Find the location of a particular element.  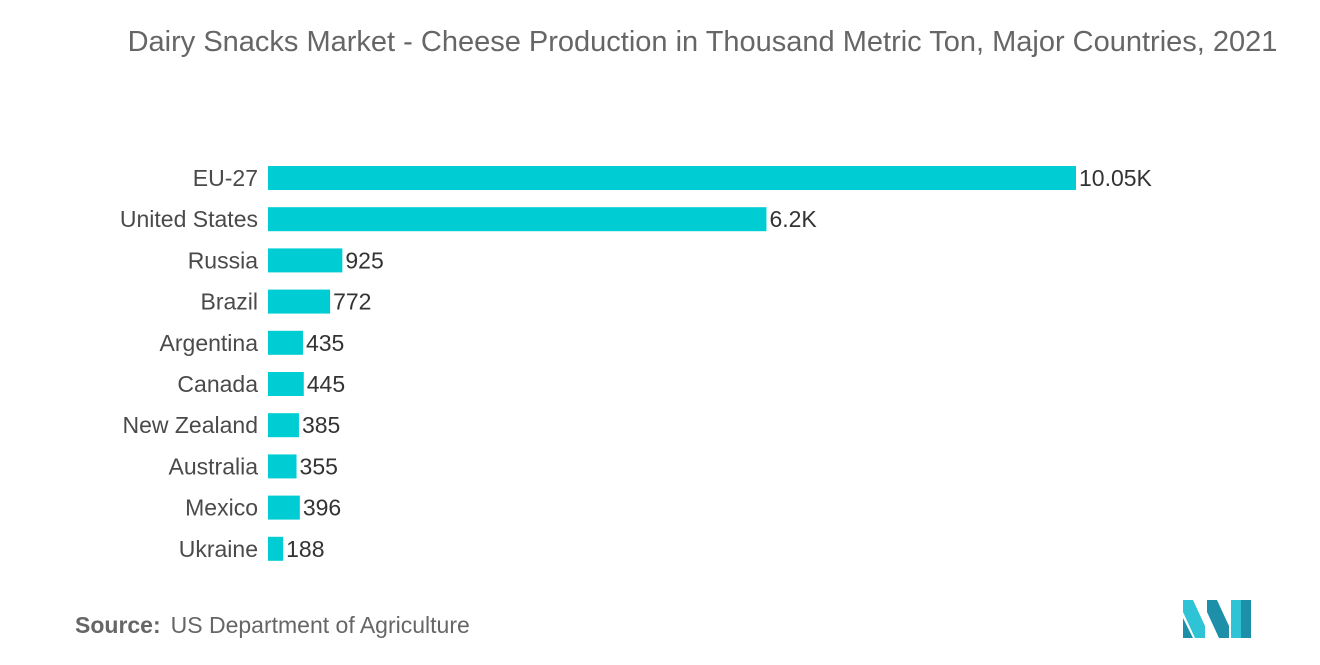

data-label-united-states: 6.2K is located at coordinates (793, 219).